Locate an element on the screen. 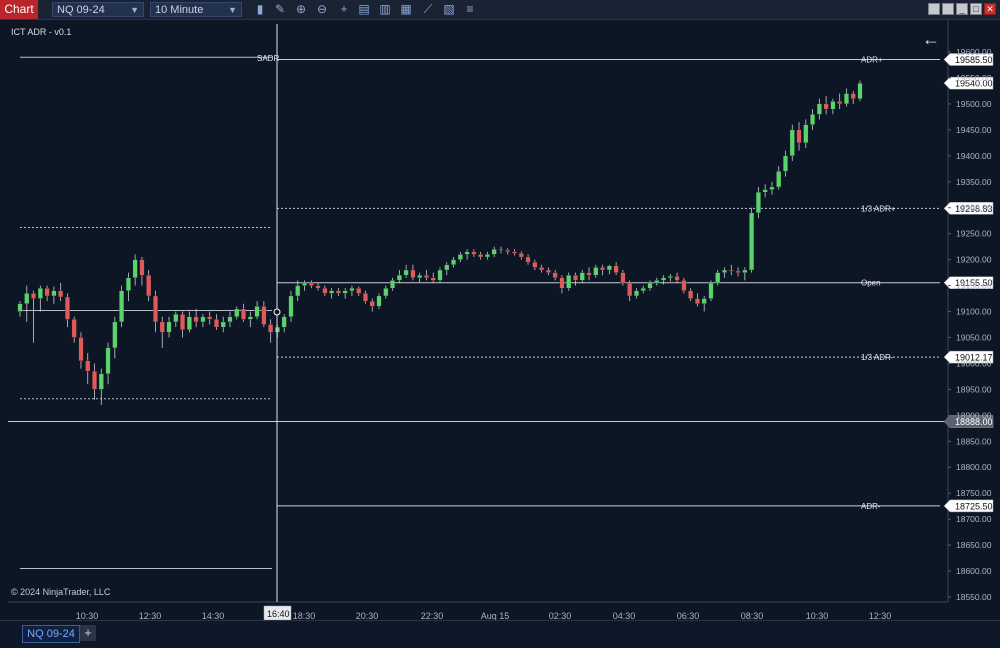 The width and height of the screenshot is (1000, 648). properties-icon: ▤ is located at coordinates (364, 9).